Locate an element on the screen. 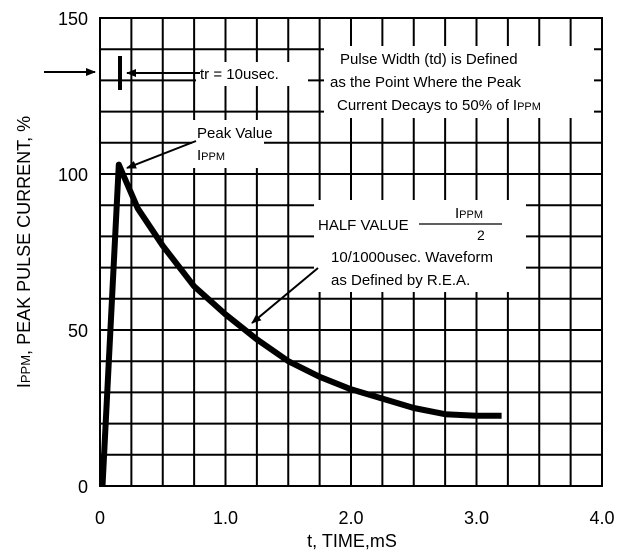  half-value-note-box is located at coordinates (420, 246).